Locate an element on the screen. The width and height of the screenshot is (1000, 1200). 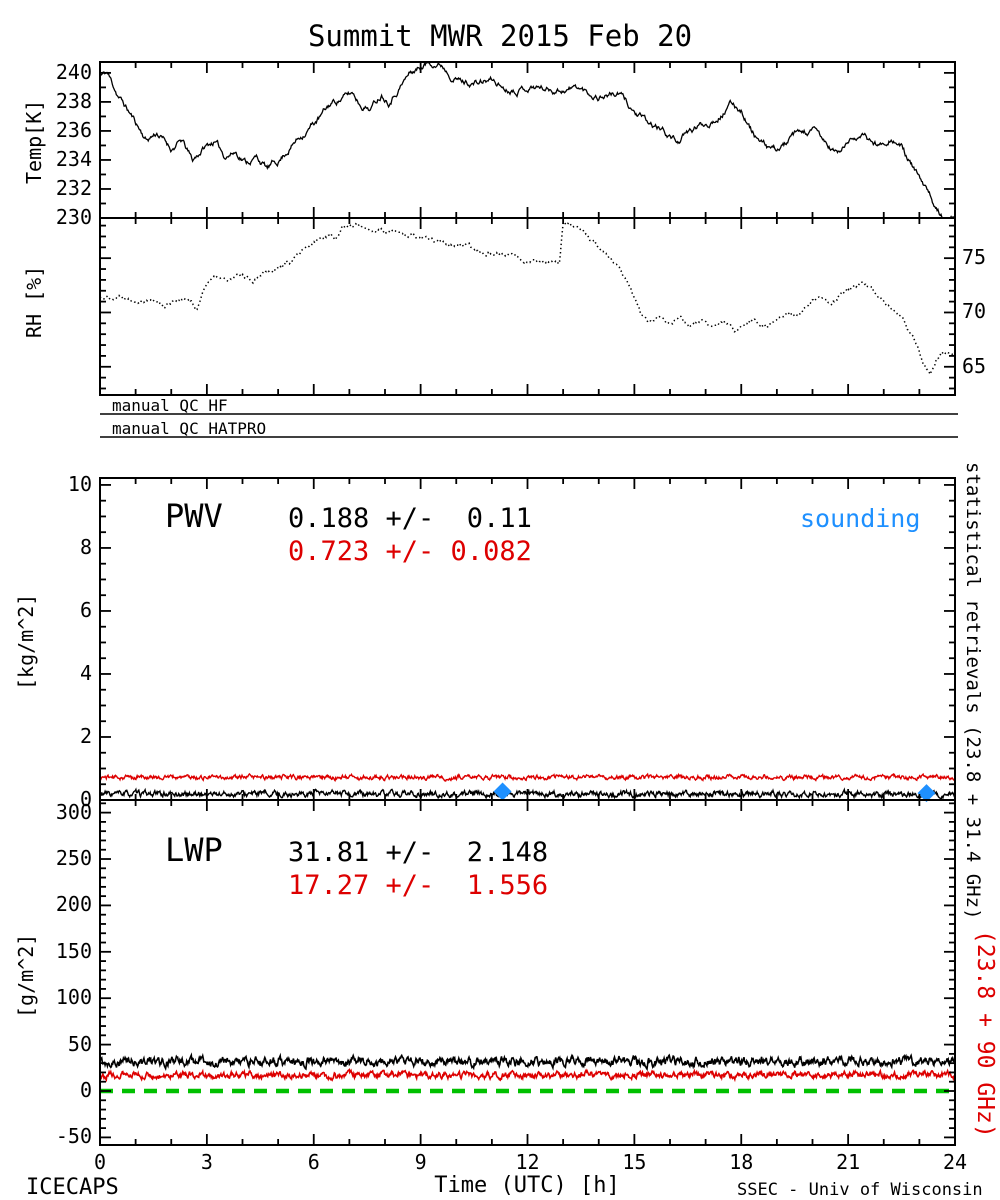
panel-box-relative-humidity is located at coordinates (527, 306).